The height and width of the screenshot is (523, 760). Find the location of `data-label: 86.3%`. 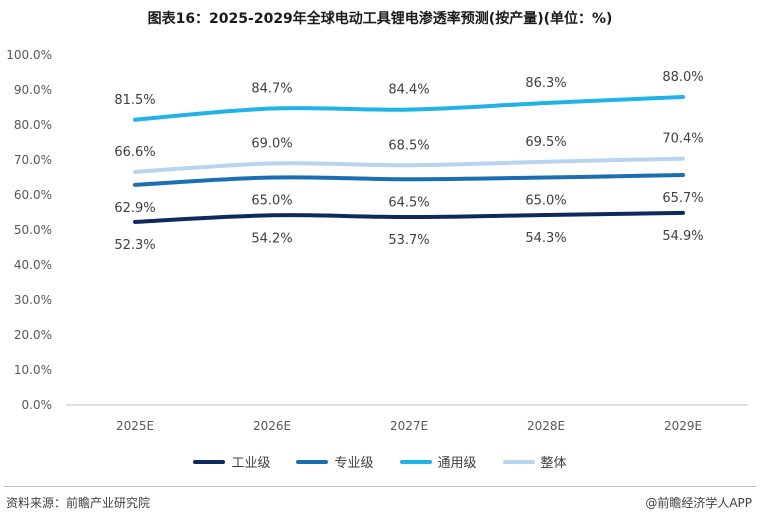

data-label: 86.3% is located at coordinates (545, 83).